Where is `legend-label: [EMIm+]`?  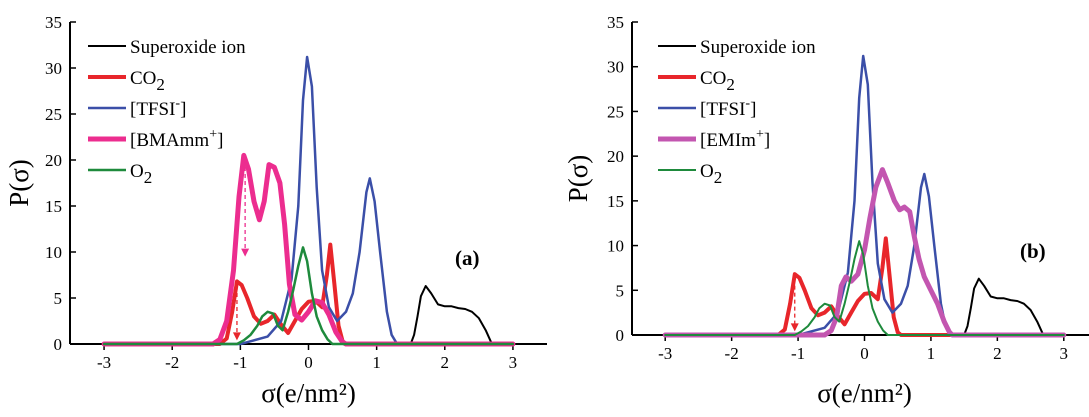 legend-label: [EMIm+] is located at coordinates (735, 139).